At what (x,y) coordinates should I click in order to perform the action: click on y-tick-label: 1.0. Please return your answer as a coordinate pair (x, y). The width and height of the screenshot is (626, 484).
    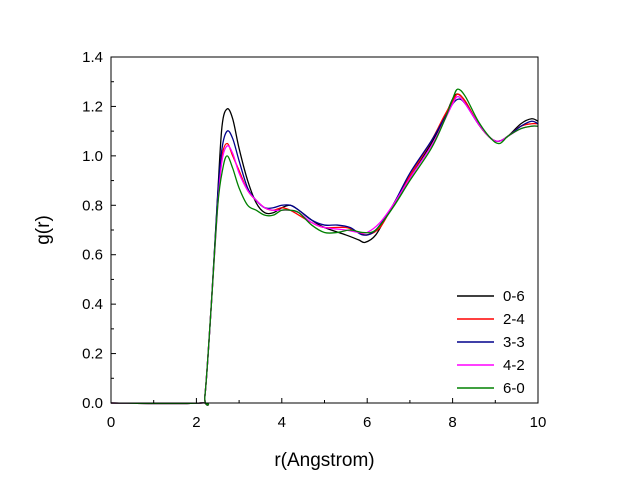
    Looking at the image, I should click on (92, 156).